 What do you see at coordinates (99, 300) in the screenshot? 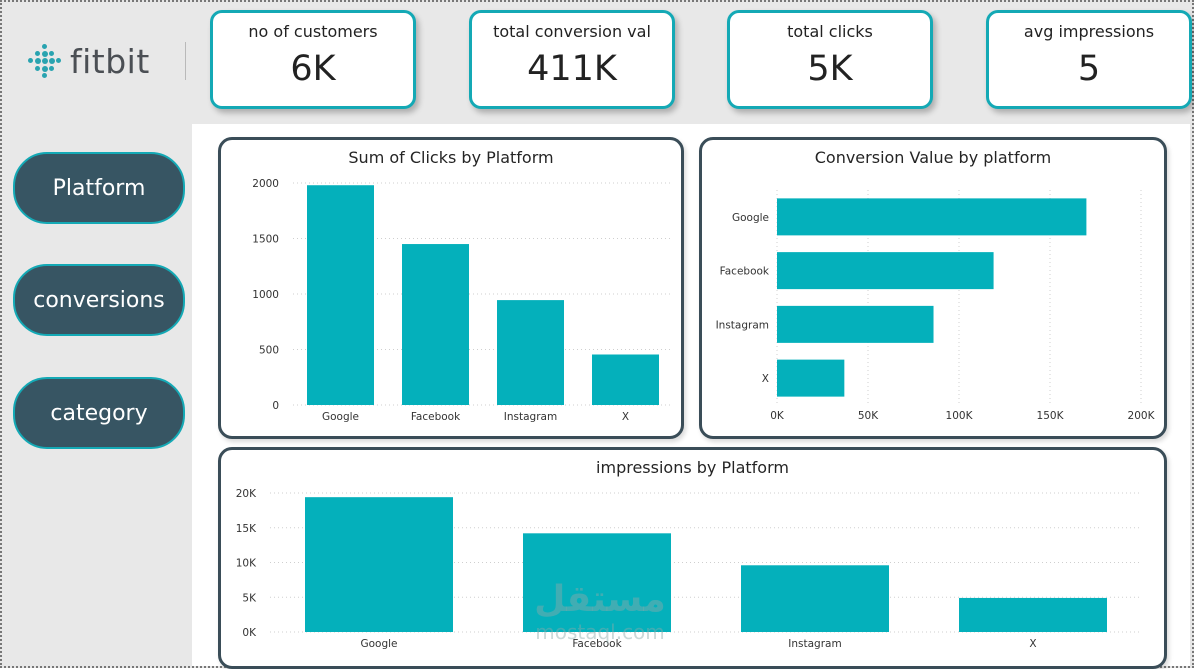
I see `nav-conversions-button: conversions` at bounding box center [99, 300].